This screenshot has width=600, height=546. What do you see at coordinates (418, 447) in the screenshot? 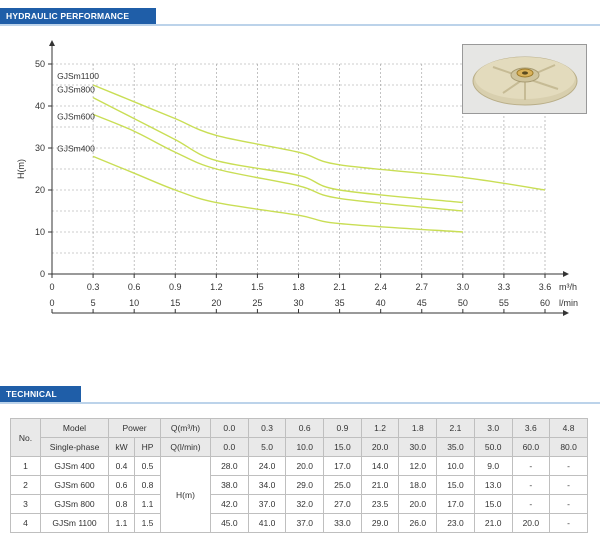
I see `q-lmin-cell: 30.0` at bounding box center [418, 447].